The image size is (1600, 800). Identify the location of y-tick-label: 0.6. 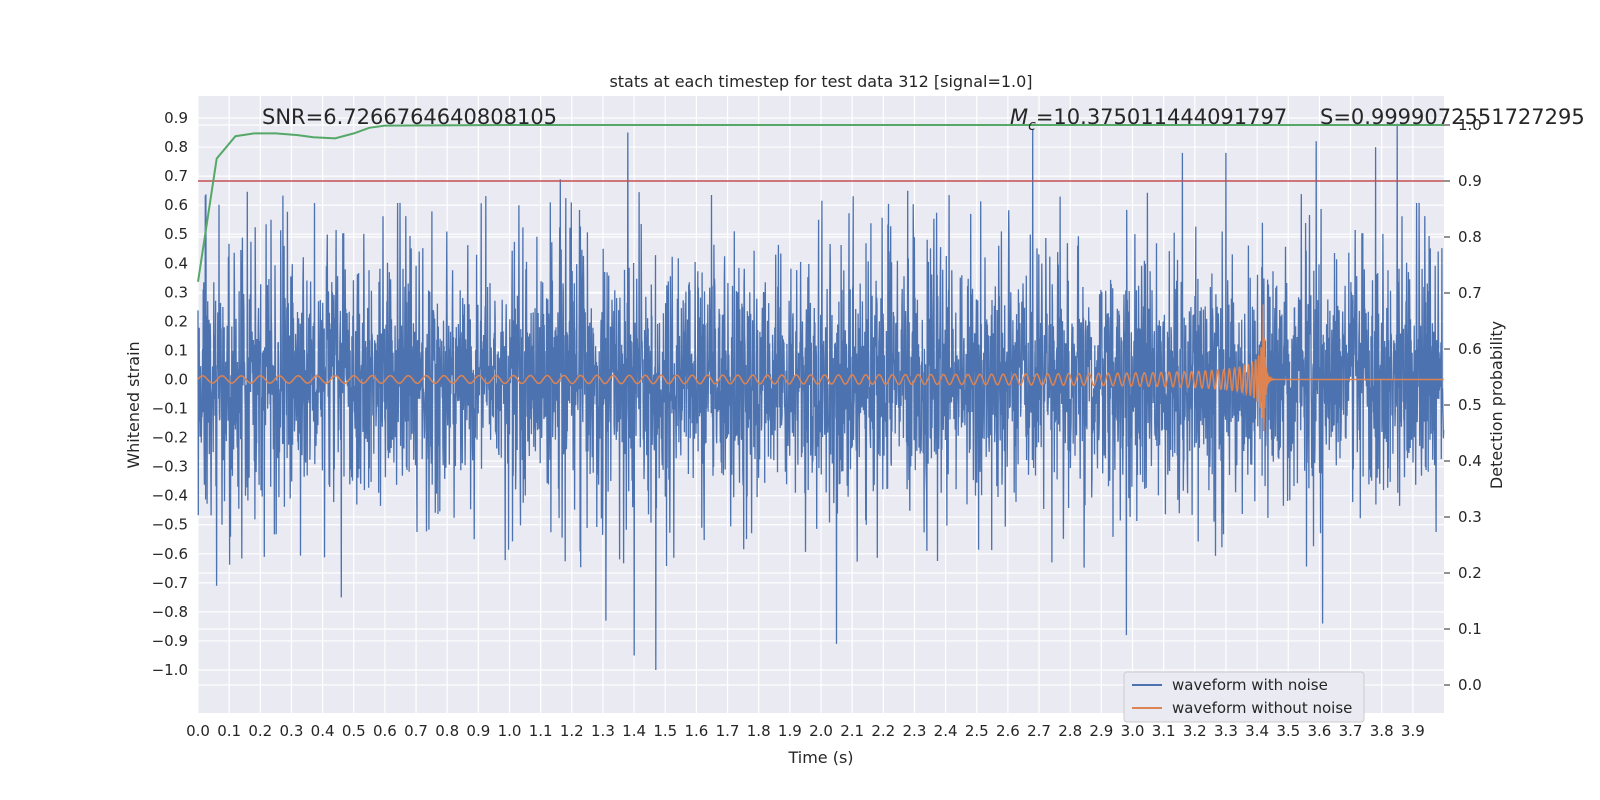
(176, 205).